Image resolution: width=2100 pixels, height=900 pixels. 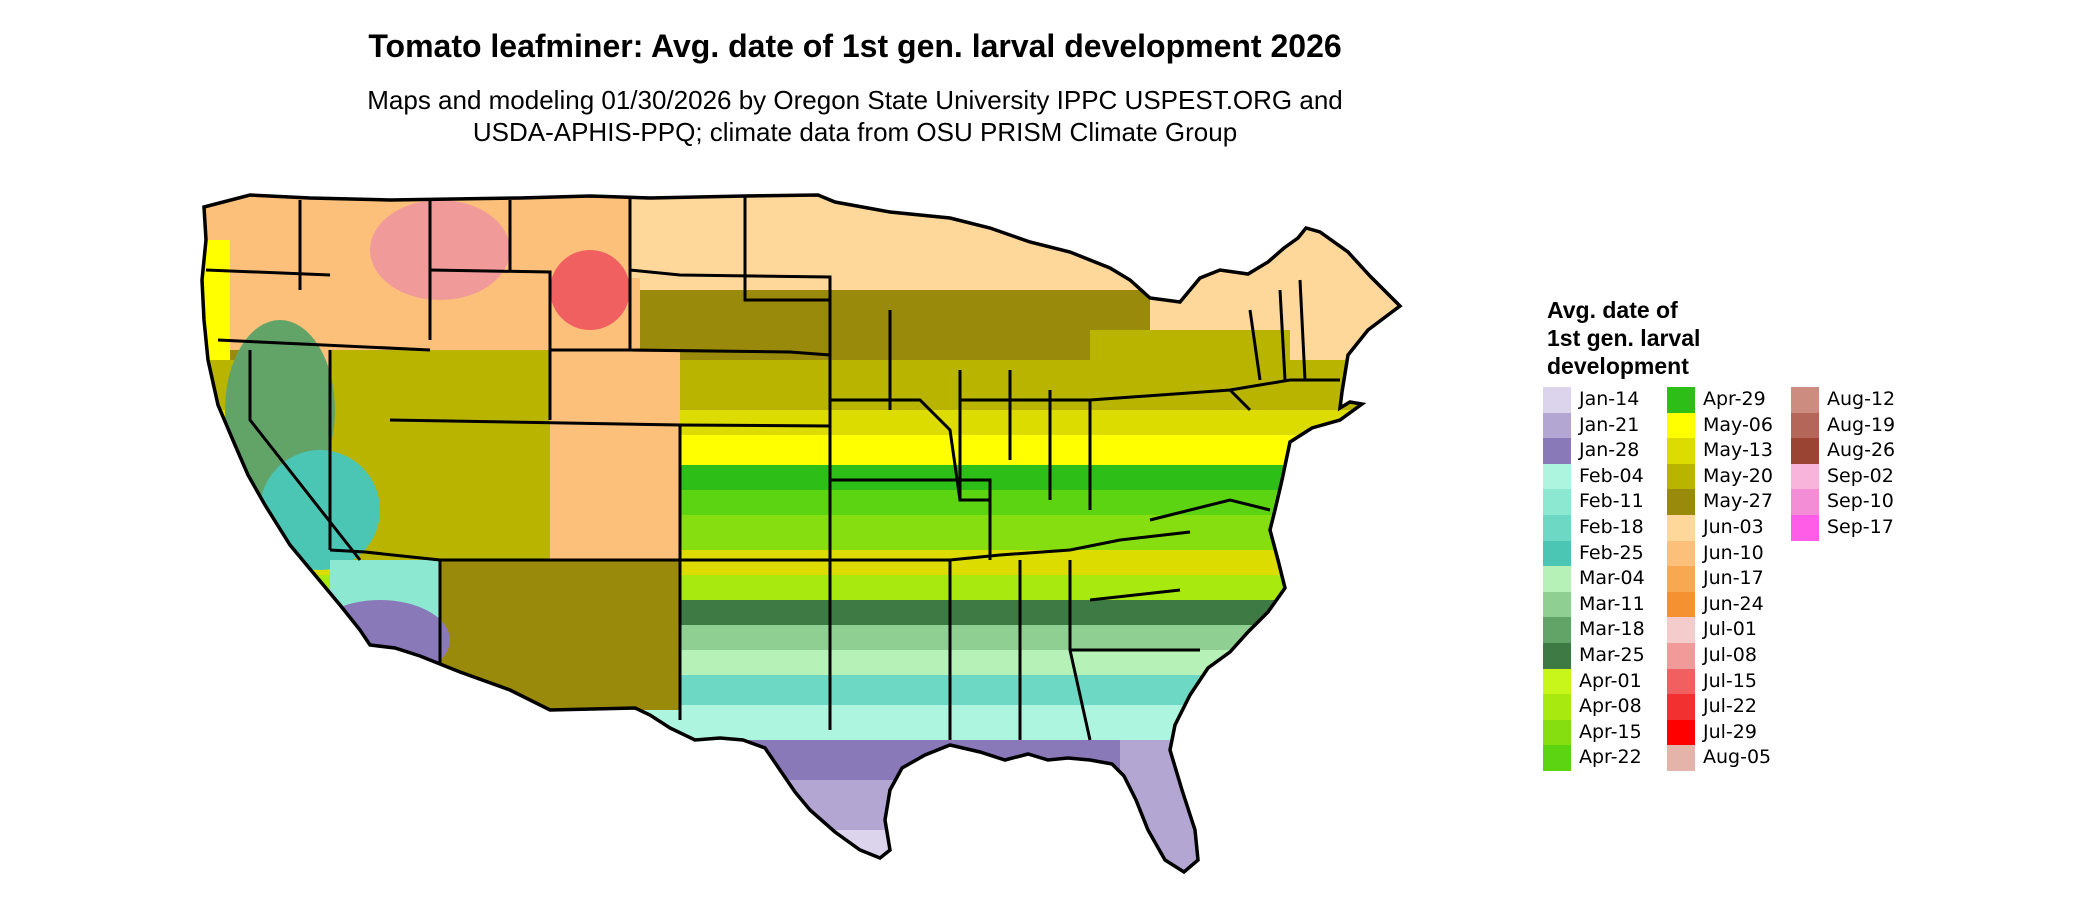 What do you see at coordinates (1730, 731) in the screenshot?
I see `legend-label: Jul-29` at bounding box center [1730, 731].